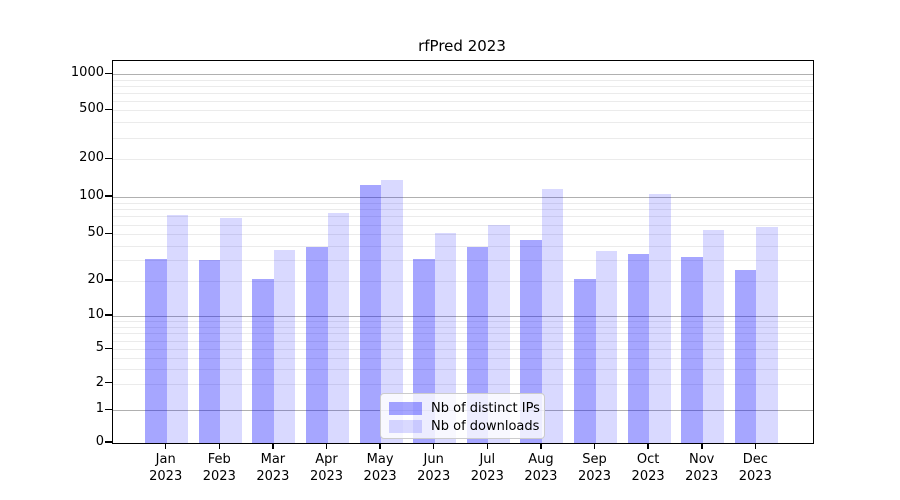  Describe the element at coordinates (660, 318) in the screenshot. I see `bar-downloads-oct` at that location.